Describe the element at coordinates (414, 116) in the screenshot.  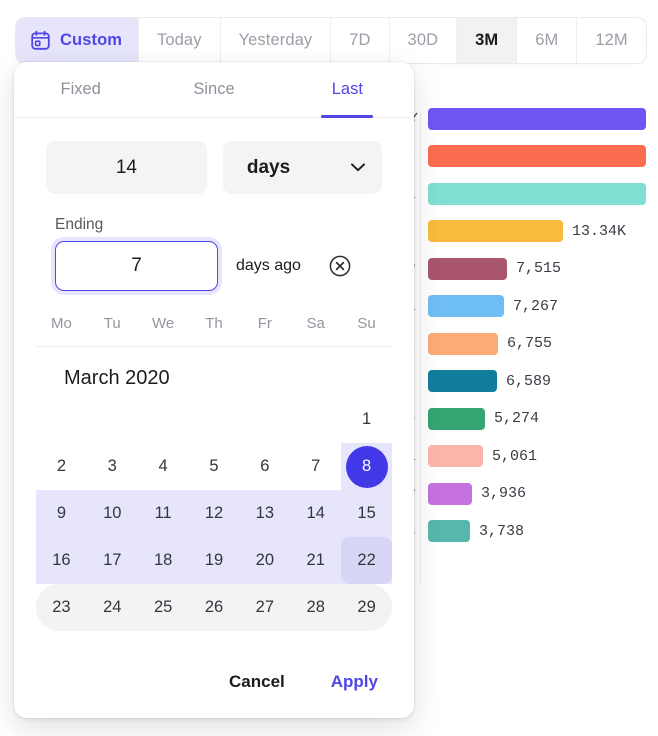
I see `chevron-check-icon: ✓` at that location.